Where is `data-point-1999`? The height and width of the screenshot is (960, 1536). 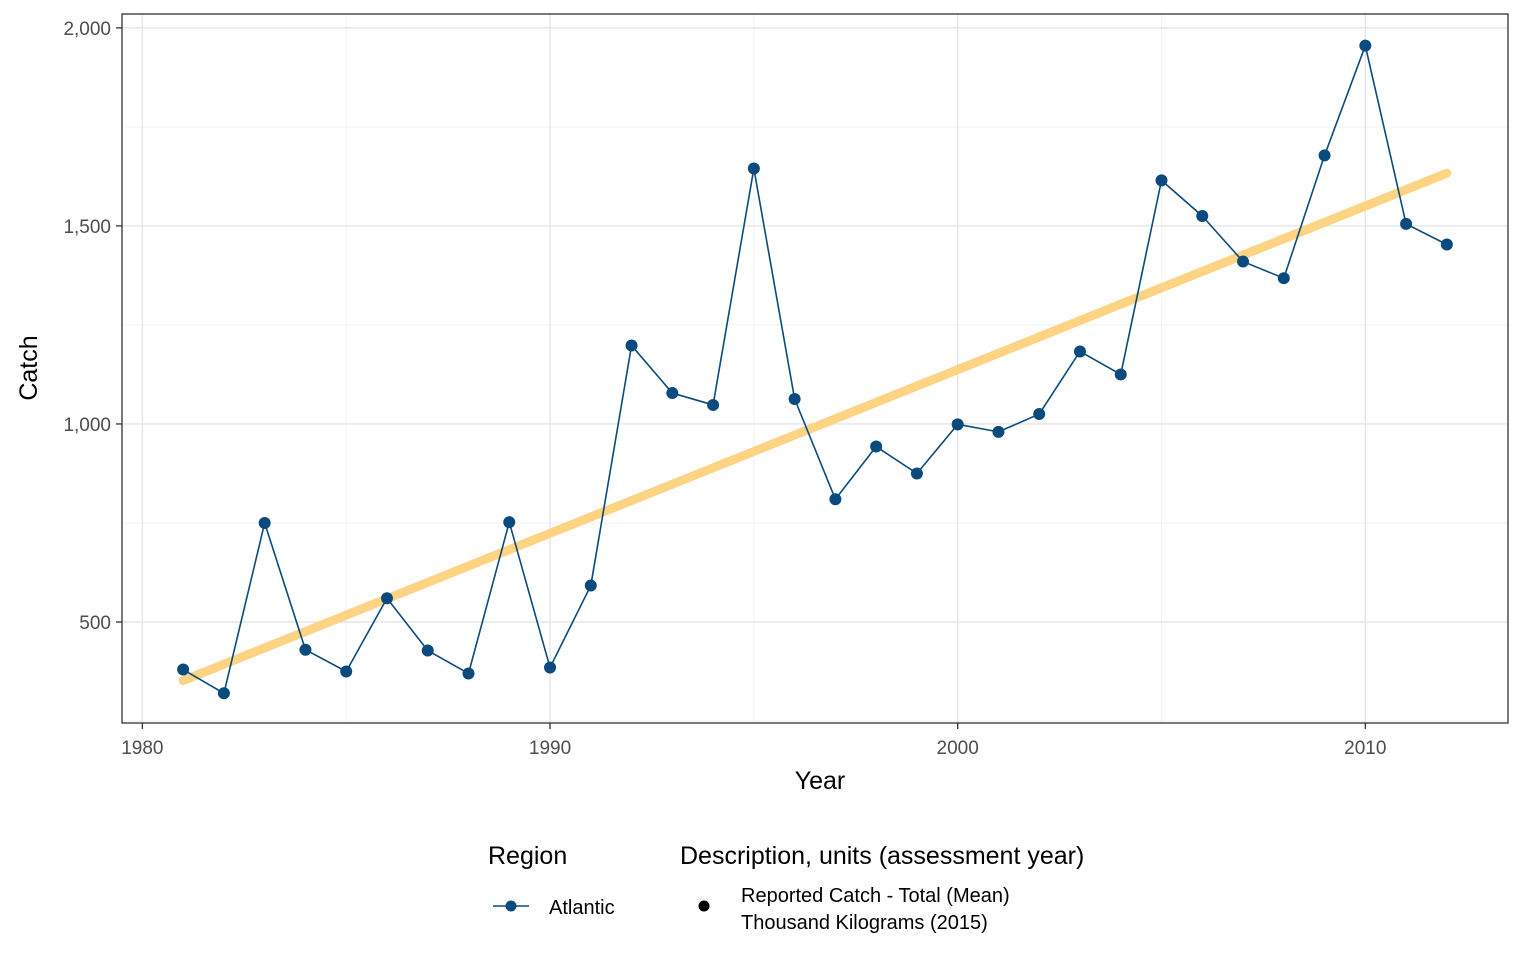 data-point-1999 is located at coordinates (916, 473).